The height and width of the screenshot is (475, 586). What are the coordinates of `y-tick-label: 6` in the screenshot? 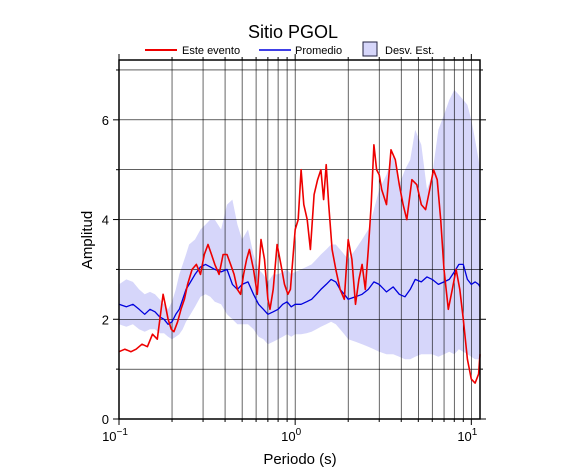 It's located at (105, 120).